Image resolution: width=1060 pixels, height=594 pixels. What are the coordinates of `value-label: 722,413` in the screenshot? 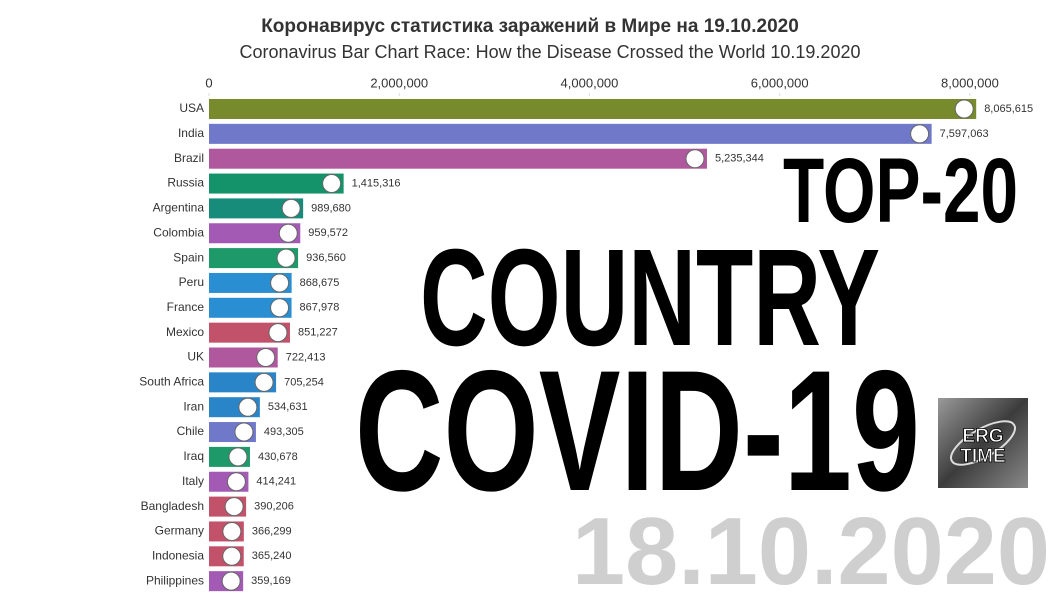 It's located at (306, 357).